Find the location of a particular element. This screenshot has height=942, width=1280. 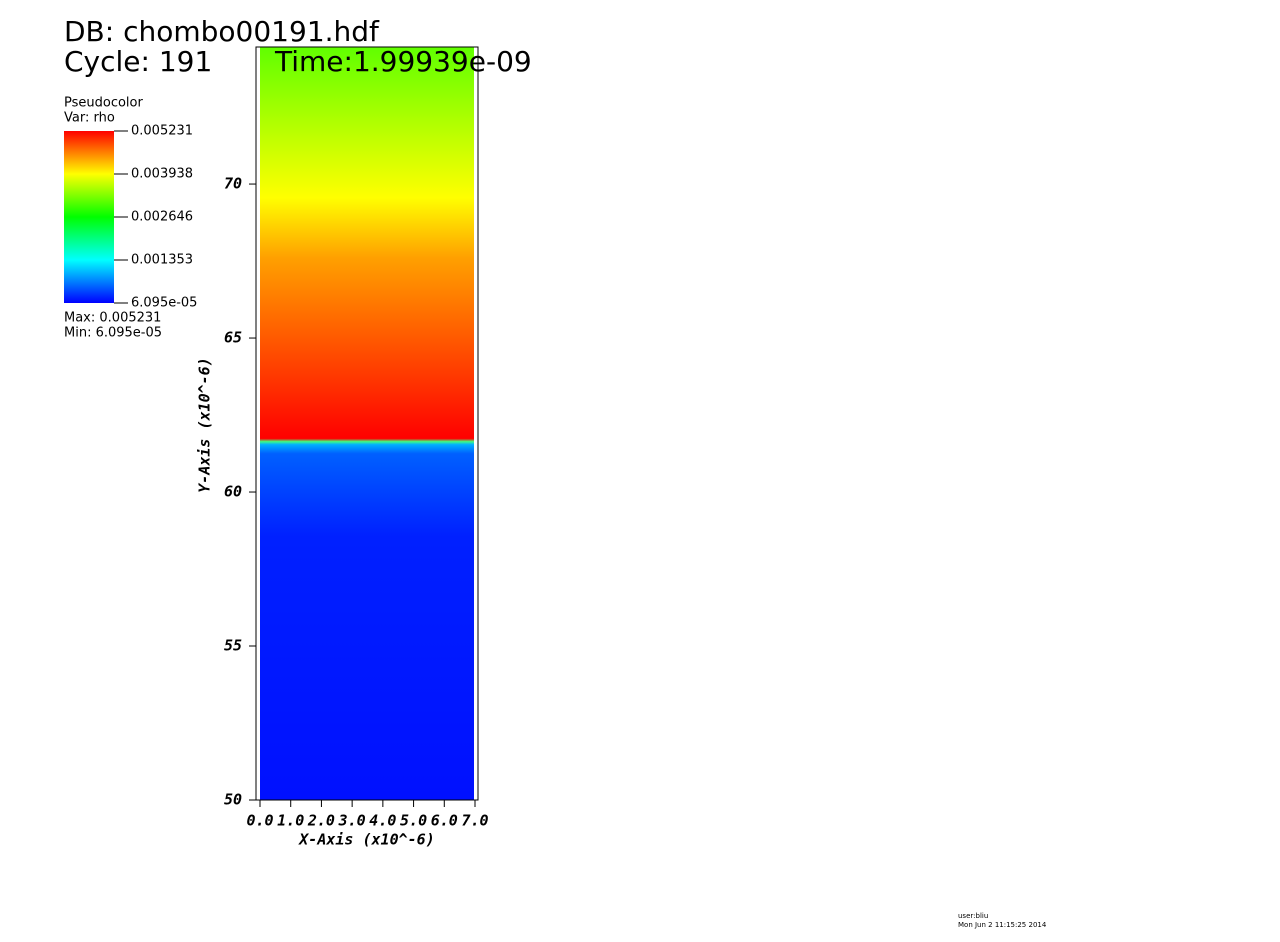

x-tick-label: 3.0 is located at coordinates (352, 821).